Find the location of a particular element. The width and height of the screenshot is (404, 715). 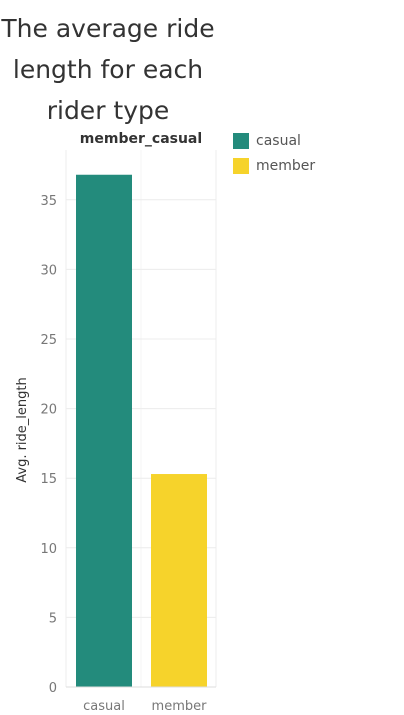

x-tick-label: casual is located at coordinates (104, 706).